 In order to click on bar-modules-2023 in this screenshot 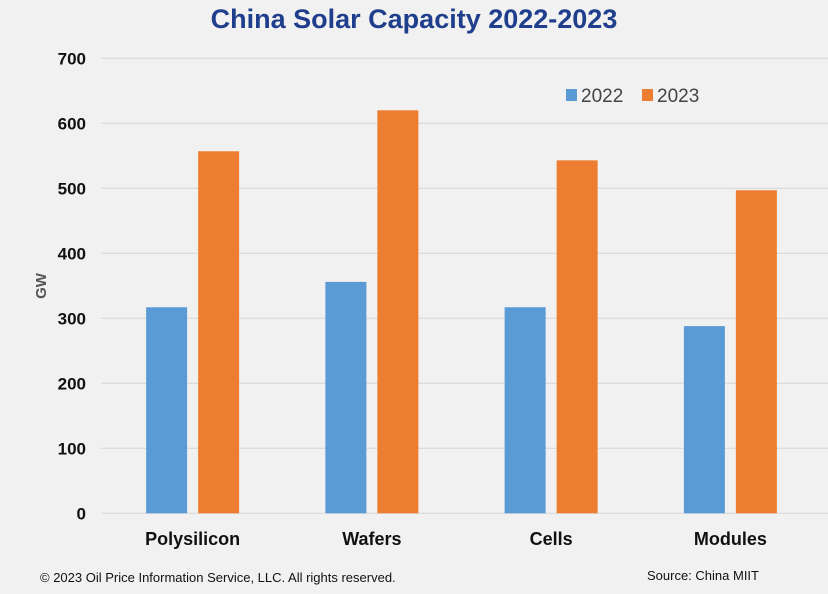, I will do `click(756, 352)`.